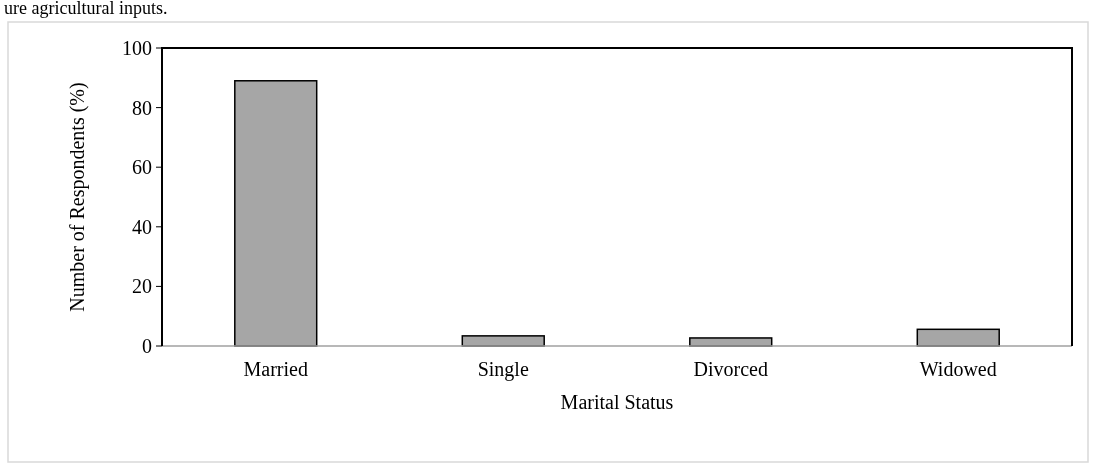 This screenshot has height=470, width=1094. What do you see at coordinates (142, 226) in the screenshot?
I see `y-tick-label: 40` at bounding box center [142, 226].